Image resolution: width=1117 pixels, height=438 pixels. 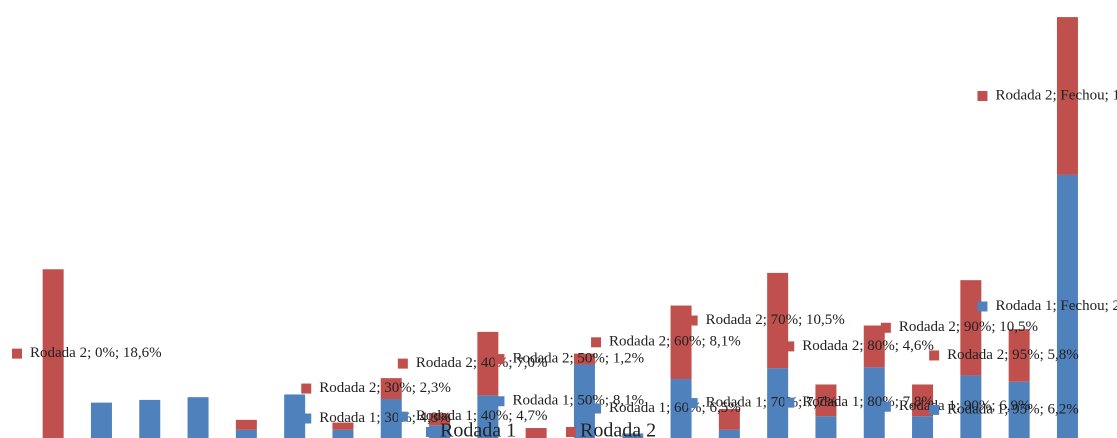 I want to click on data-label: Rodada 1; 80%; 7,8%, so click(x=868, y=402).